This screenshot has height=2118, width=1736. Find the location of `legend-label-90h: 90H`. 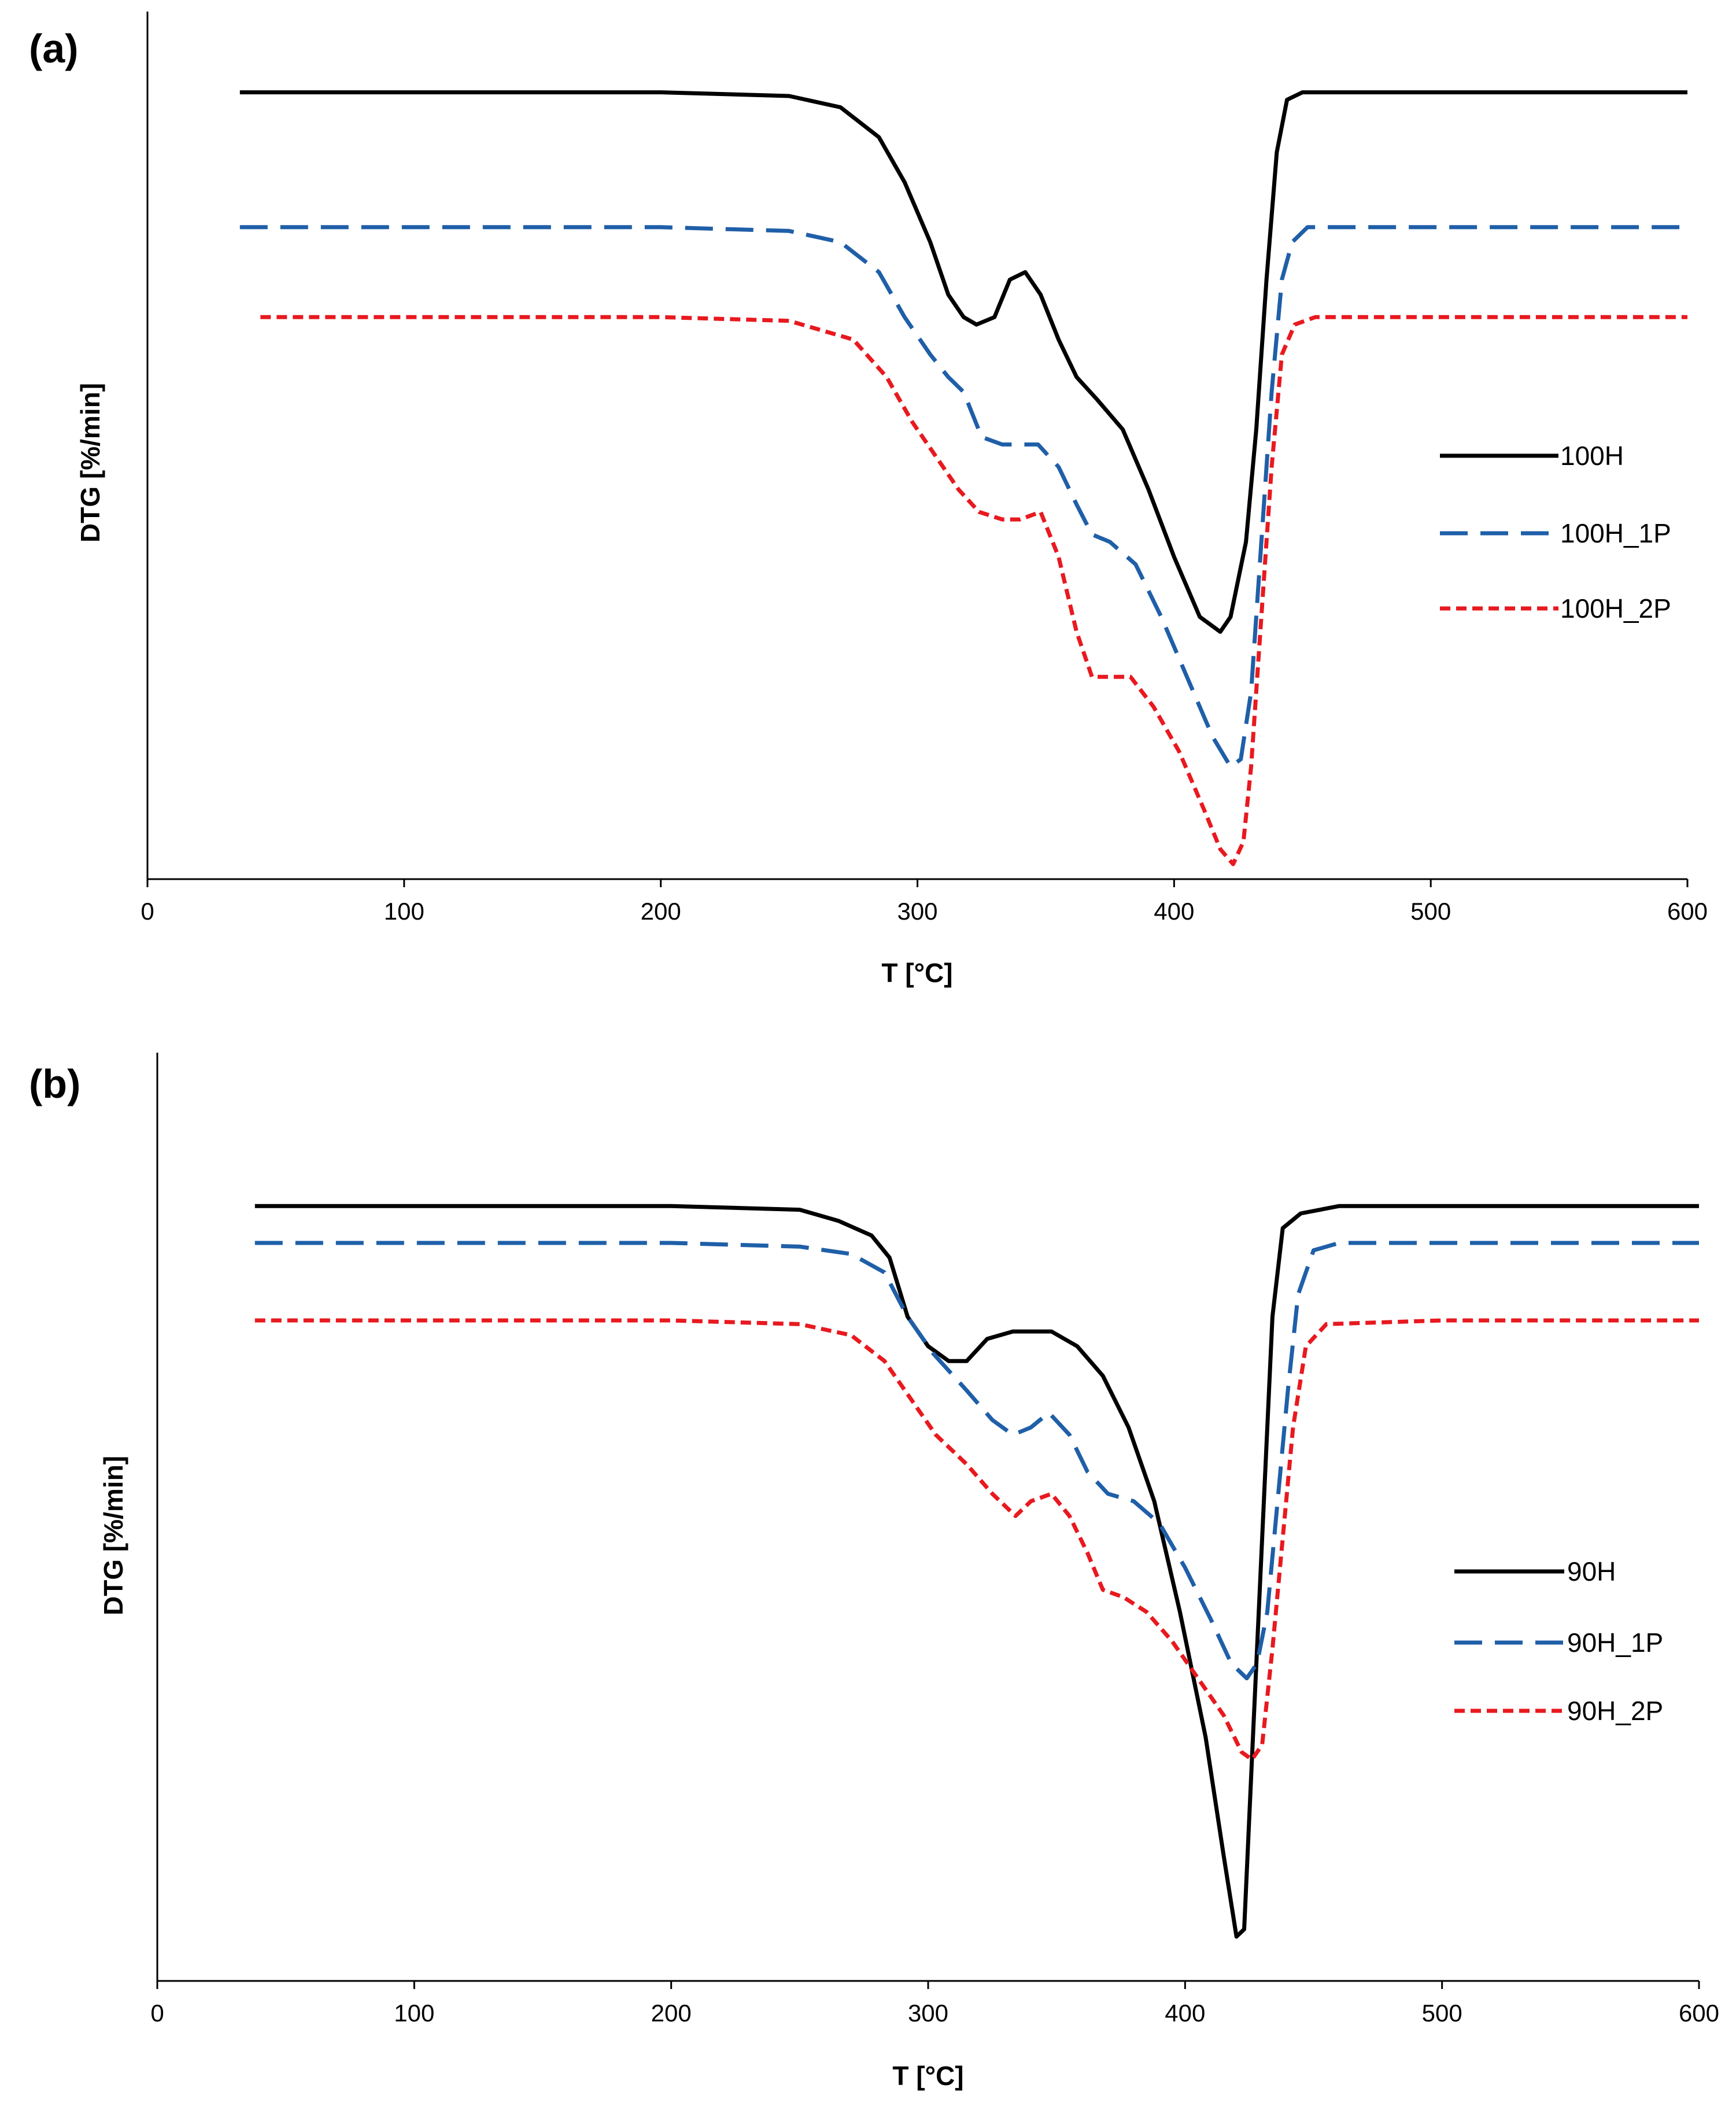

legend-label-90h: 90H is located at coordinates (1591, 1571).